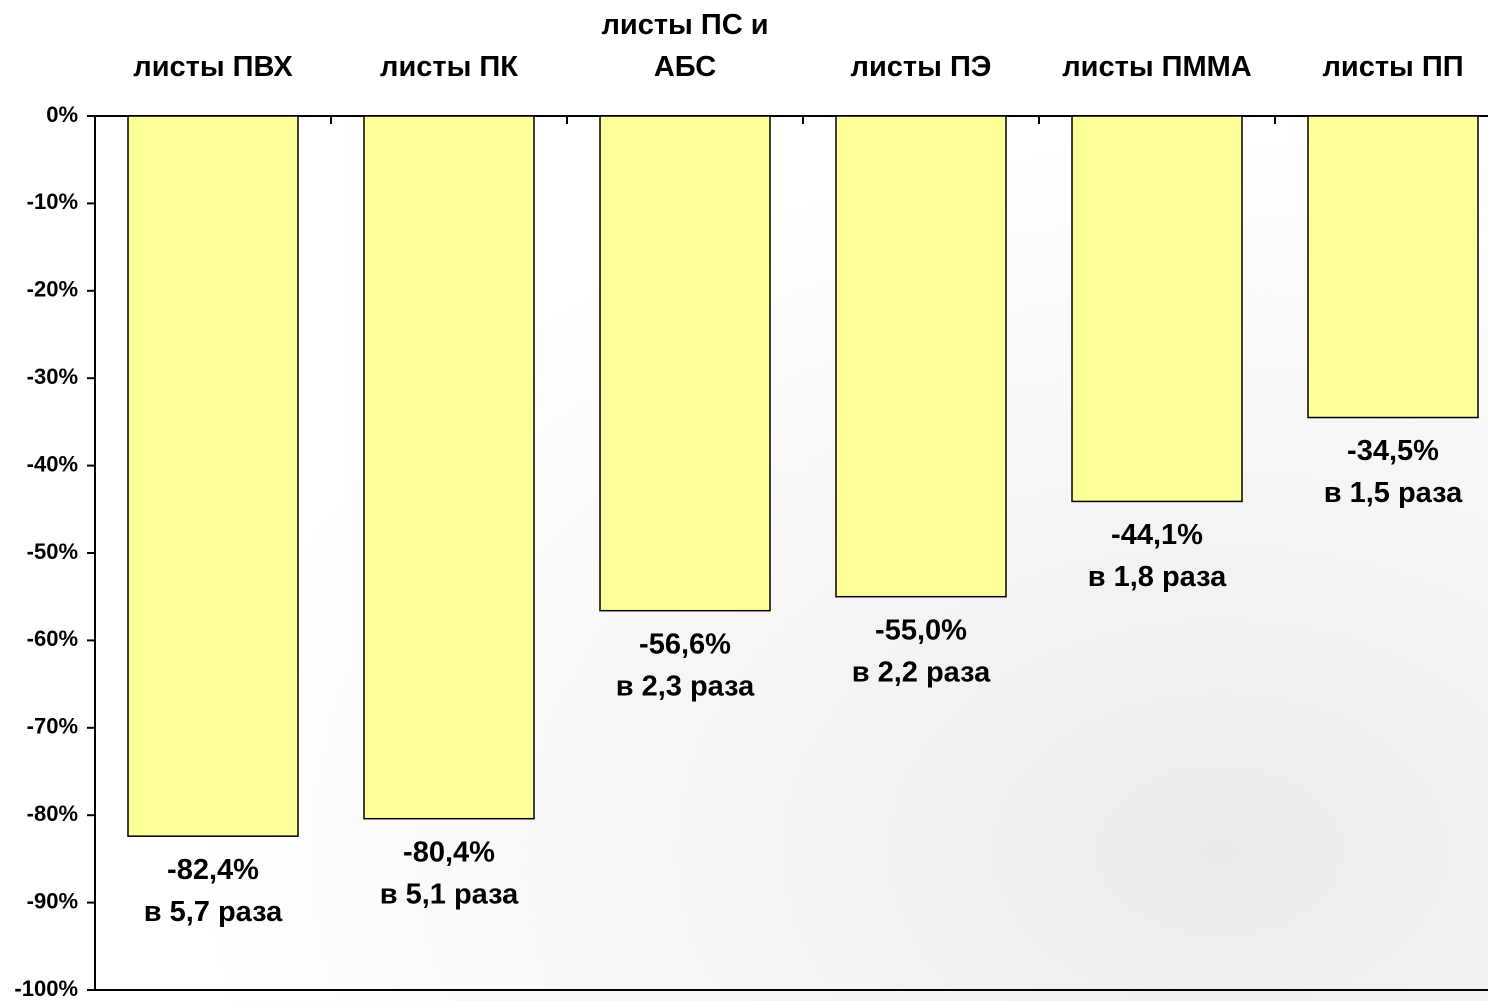 Image resolution: width=1488 pixels, height=1001 pixels. What do you see at coordinates (213, 870) in the screenshot?
I see `value-label: -82,4%` at bounding box center [213, 870].